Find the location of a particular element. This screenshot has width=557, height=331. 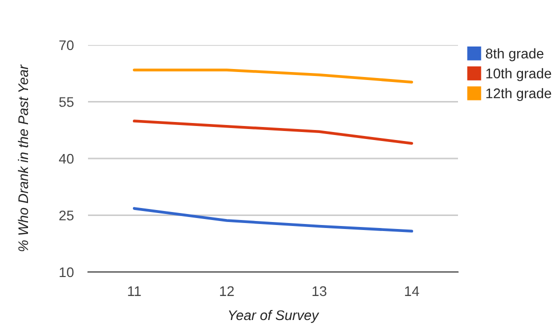

y-tick-label: 55 is located at coordinates (66, 102).